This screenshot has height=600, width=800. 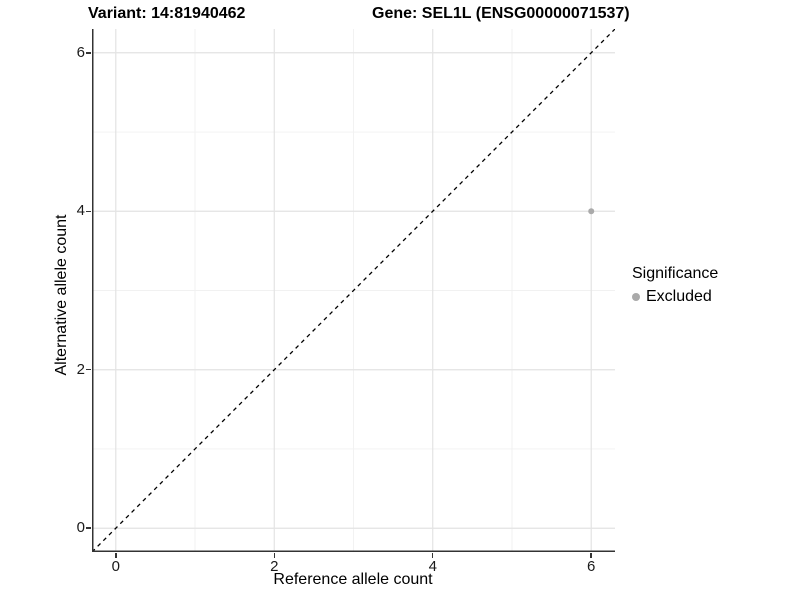 What do you see at coordinates (353, 579) in the screenshot?
I see `x-axis-label: Reference allele count` at bounding box center [353, 579].